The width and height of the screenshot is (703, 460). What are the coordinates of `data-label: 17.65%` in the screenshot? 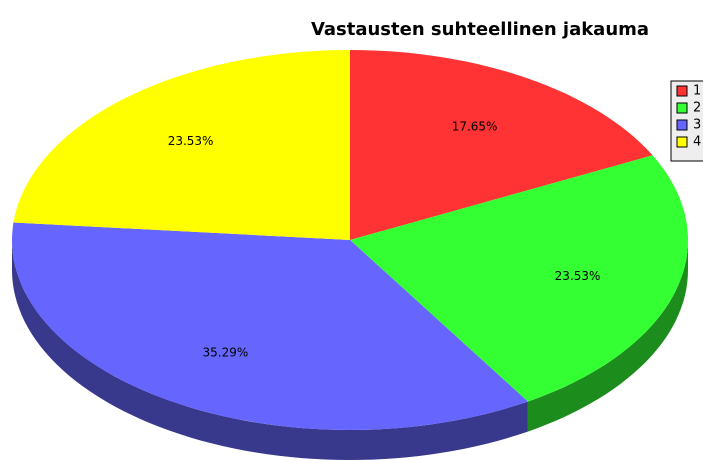 It's located at (475, 126).